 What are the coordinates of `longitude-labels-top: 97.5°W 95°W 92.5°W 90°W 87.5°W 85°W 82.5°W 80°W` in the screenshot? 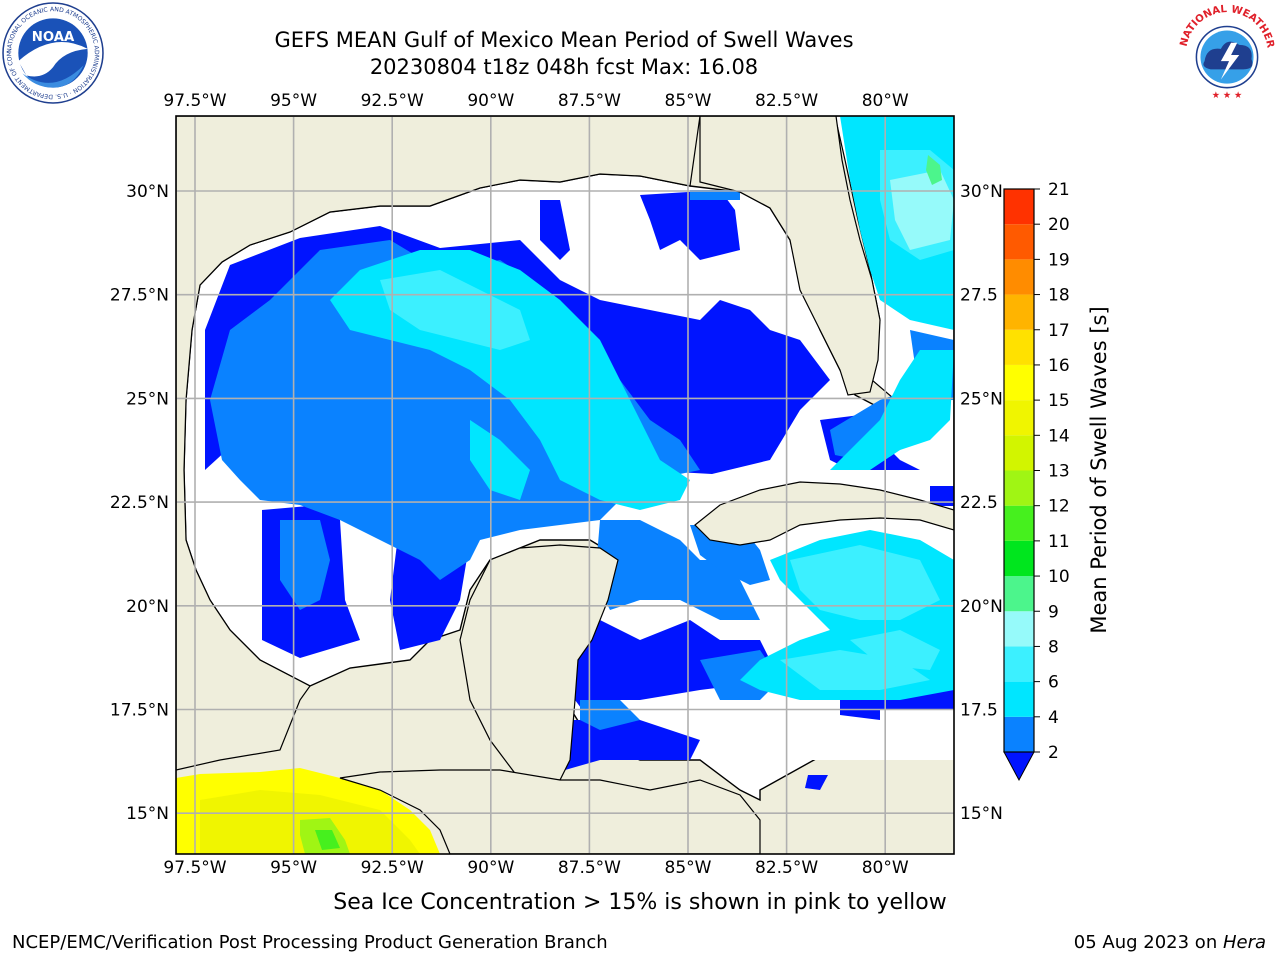 It's located at (535, 101).